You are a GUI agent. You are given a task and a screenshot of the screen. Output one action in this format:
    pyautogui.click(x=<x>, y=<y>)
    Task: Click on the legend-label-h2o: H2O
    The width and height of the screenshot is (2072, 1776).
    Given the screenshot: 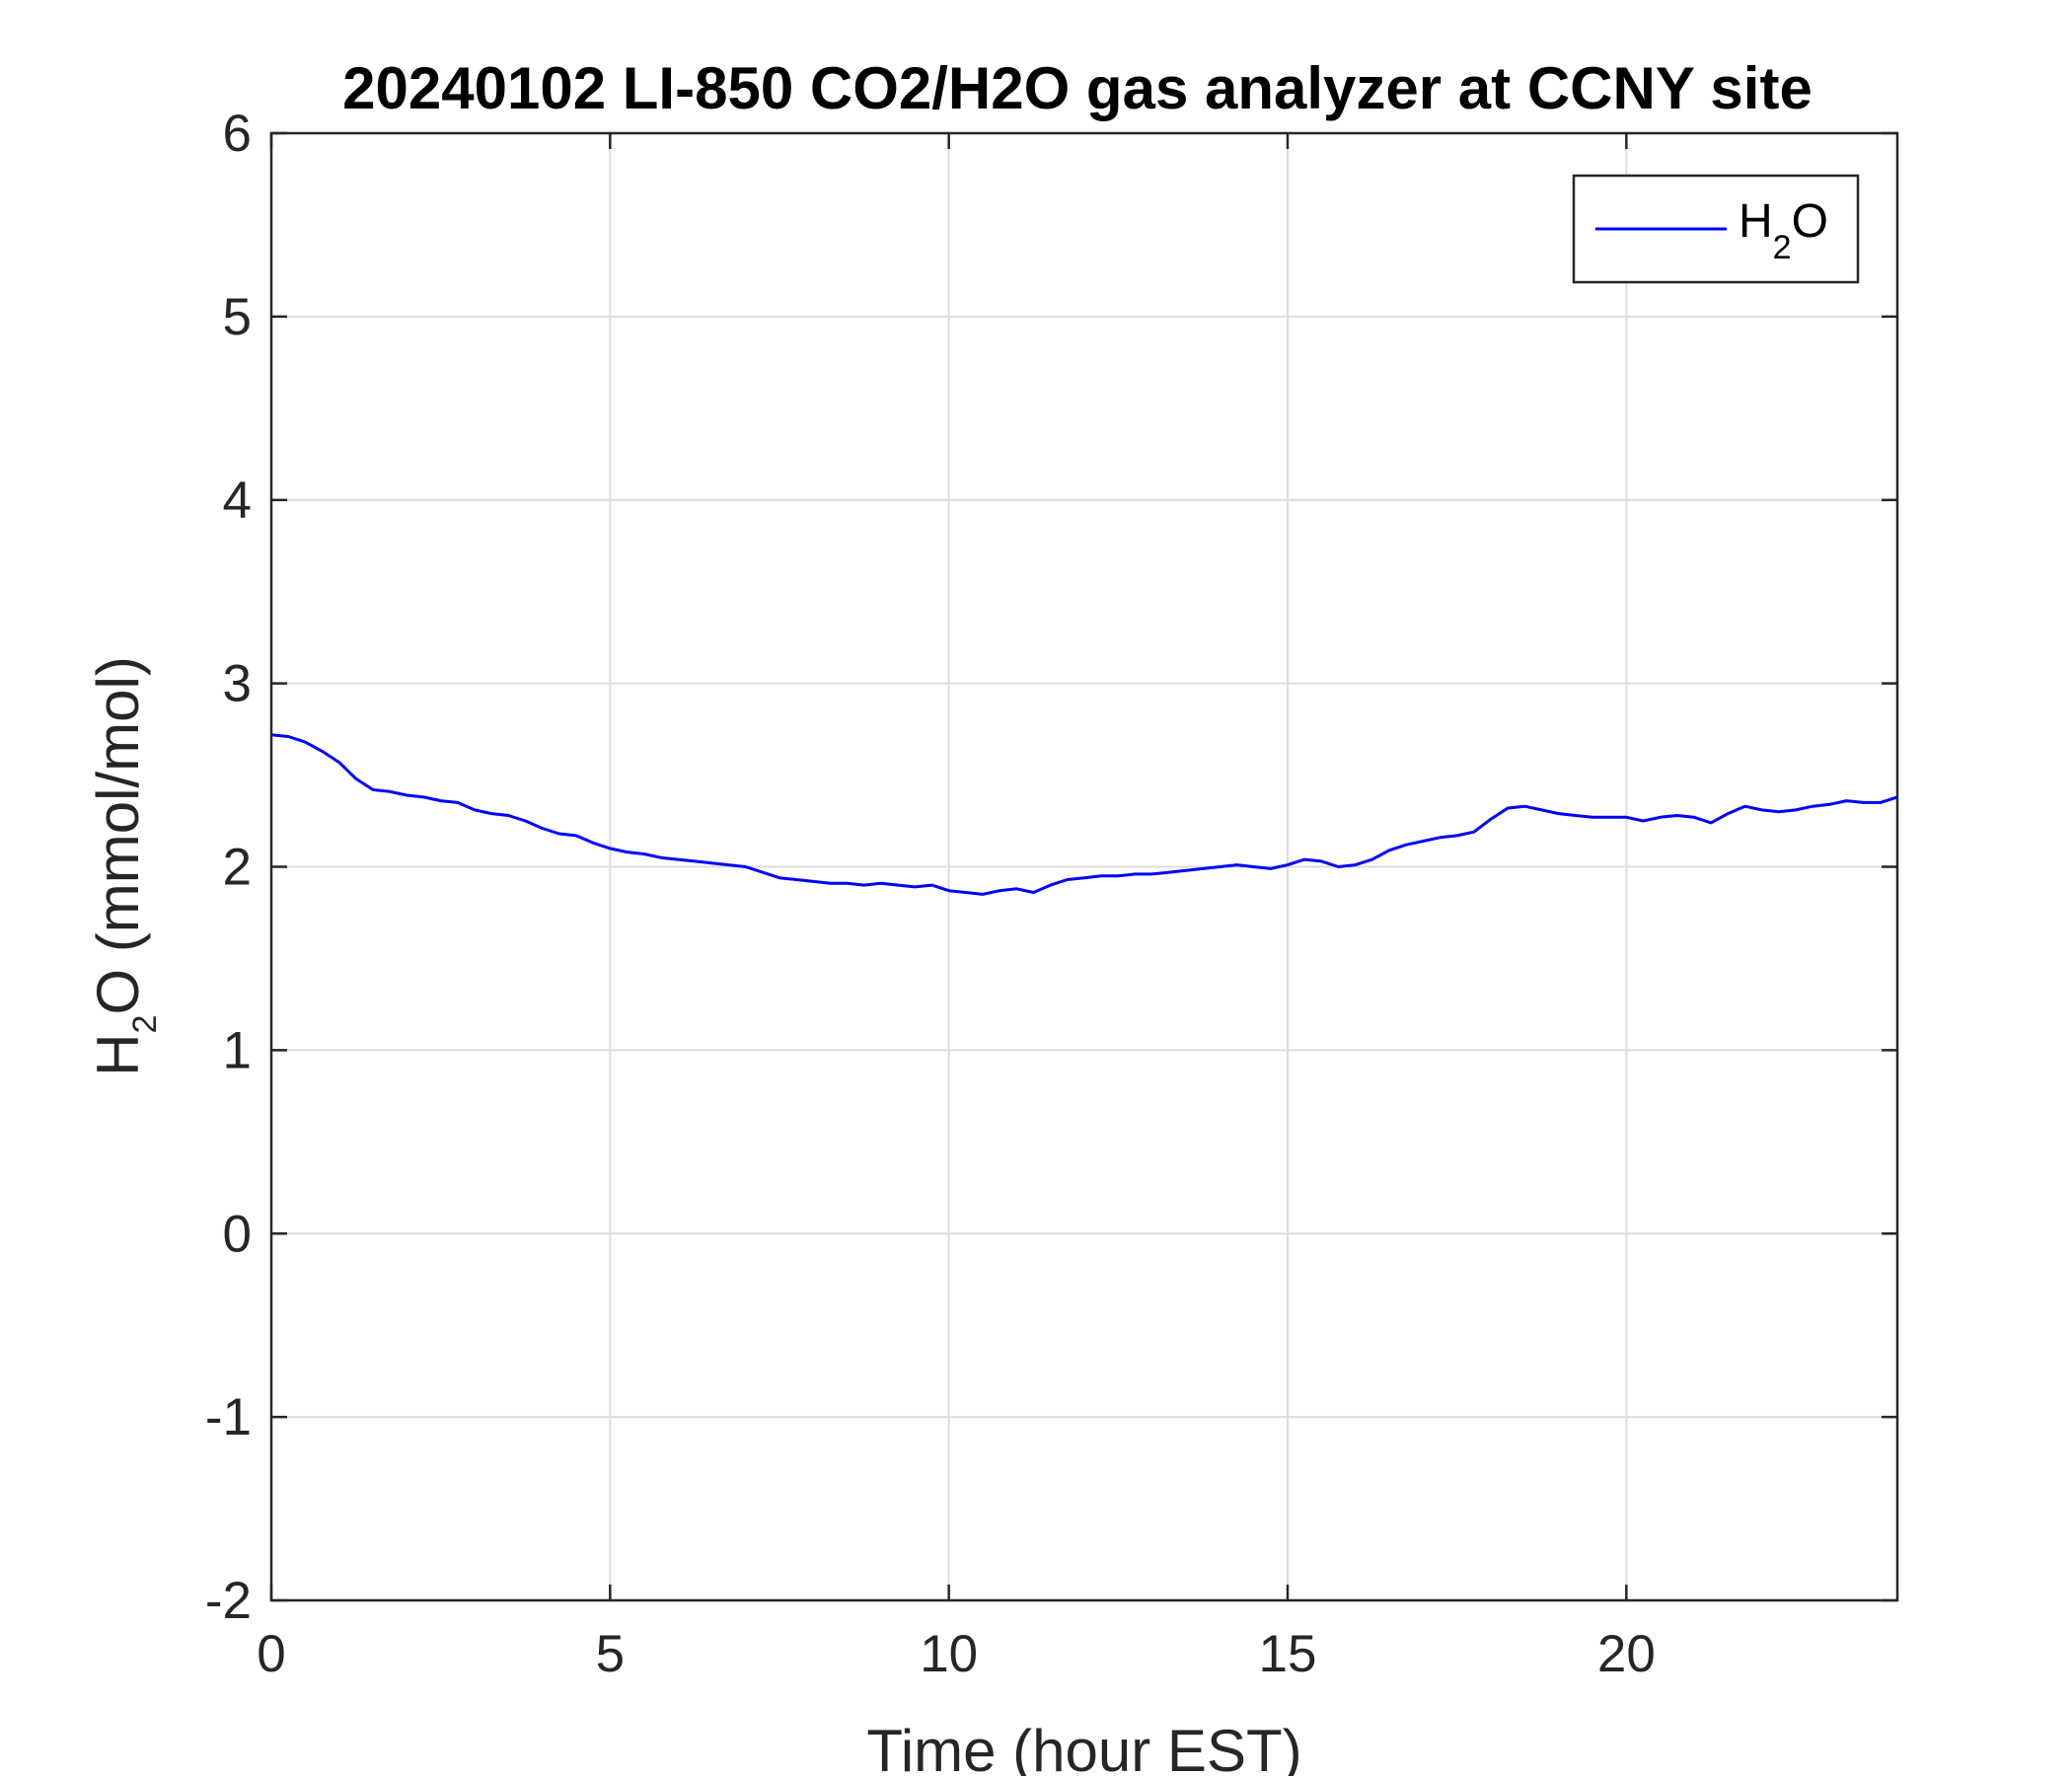 What is the action you would take?
    pyautogui.click(x=1784, y=230)
    